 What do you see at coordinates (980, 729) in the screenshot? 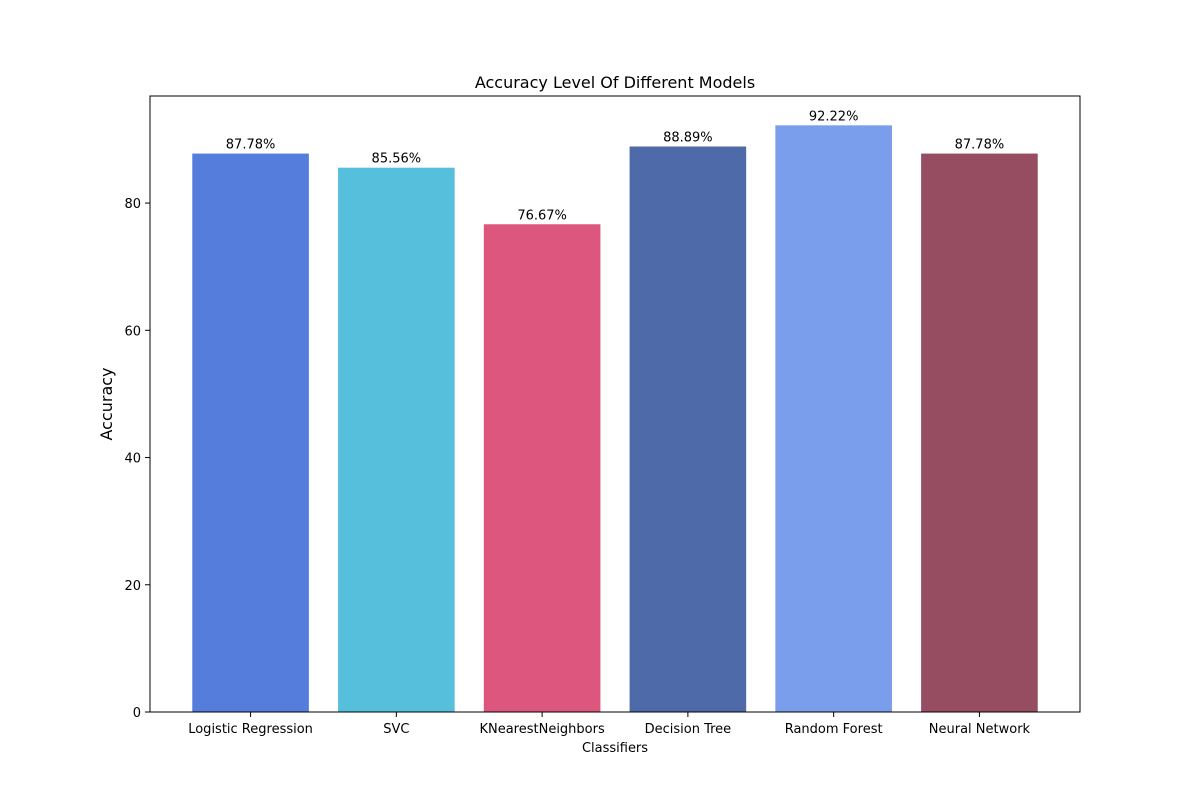
I see `x-tick-label-5: Neural Network` at bounding box center [980, 729].